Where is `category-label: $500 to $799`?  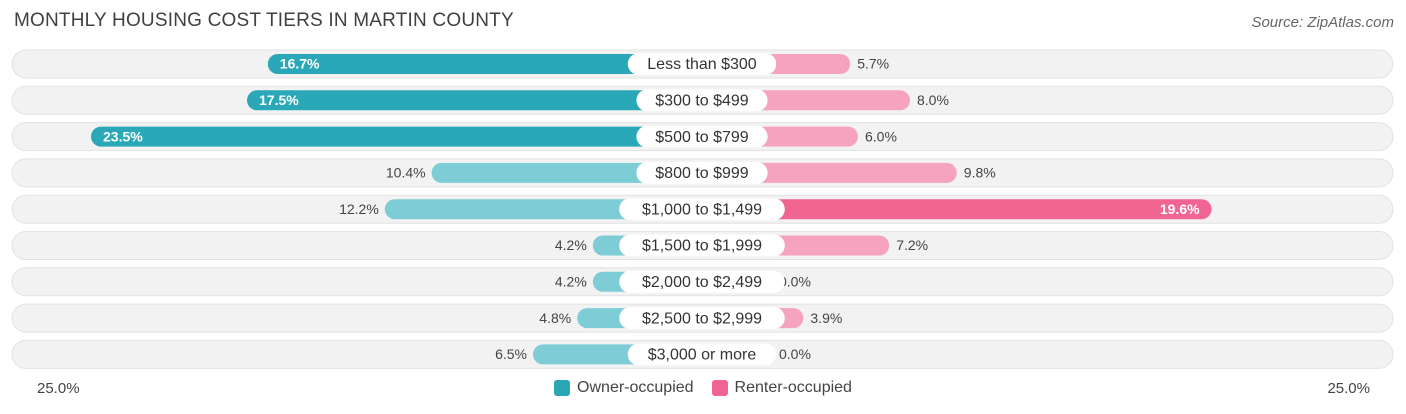
category-label: $500 to $799 is located at coordinates (702, 137).